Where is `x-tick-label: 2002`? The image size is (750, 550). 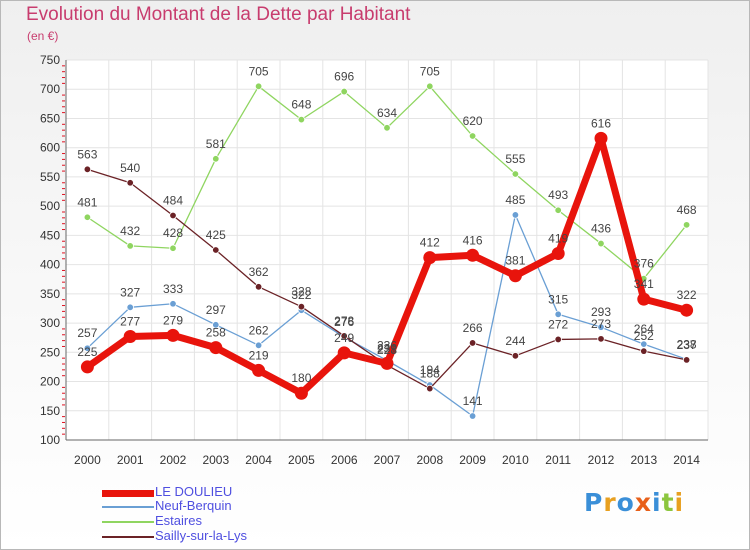
x-tick-label: 2002 is located at coordinates (173, 460).